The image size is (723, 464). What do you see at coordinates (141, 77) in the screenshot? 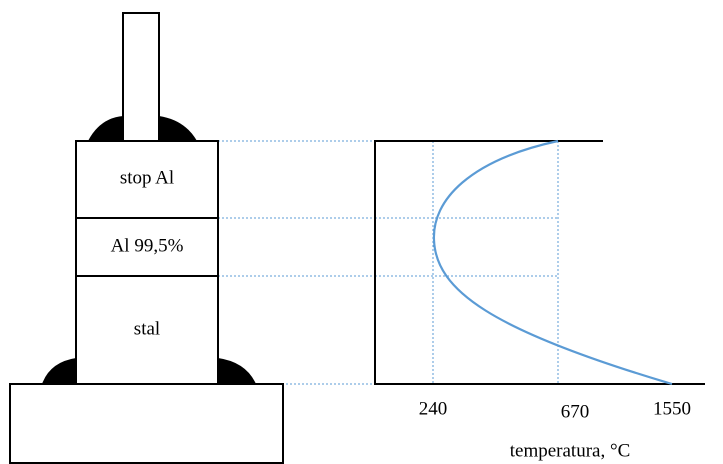
I see `rod` at bounding box center [141, 77].